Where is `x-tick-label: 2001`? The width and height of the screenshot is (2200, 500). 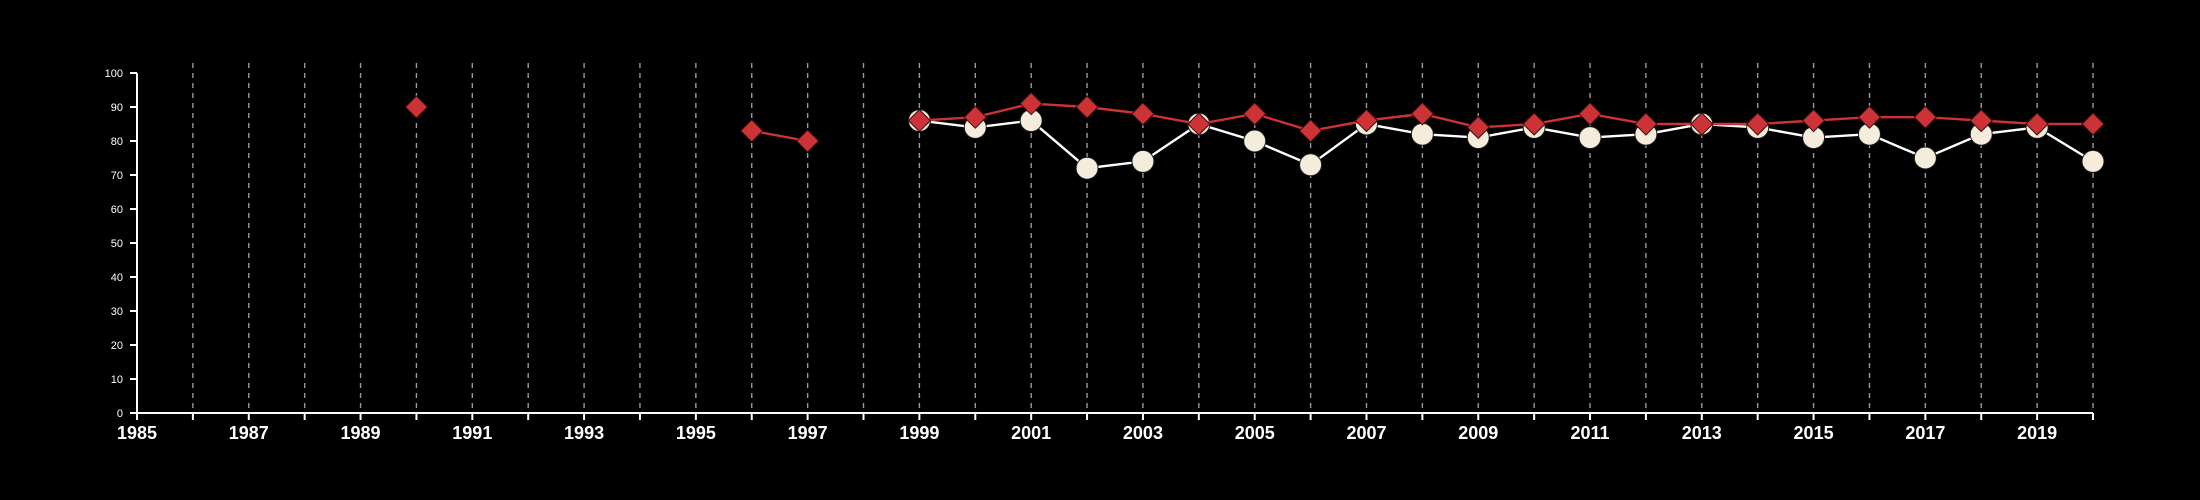 x-tick-label: 2001 is located at coordinates (1031, 433).